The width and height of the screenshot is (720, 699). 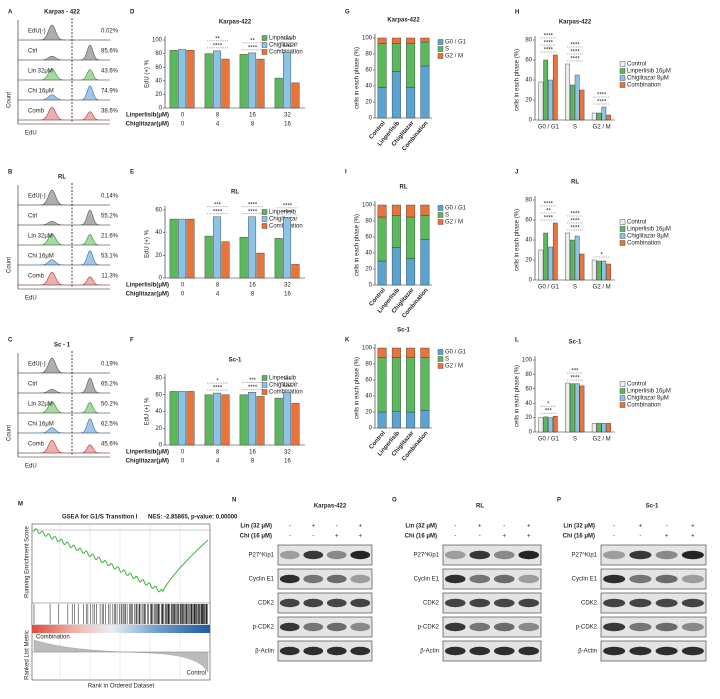 What do you see at coordinates (283, 386) in the screenshot?
I see `legend-label: Chiglitazar` at bounding box center [283, 386].